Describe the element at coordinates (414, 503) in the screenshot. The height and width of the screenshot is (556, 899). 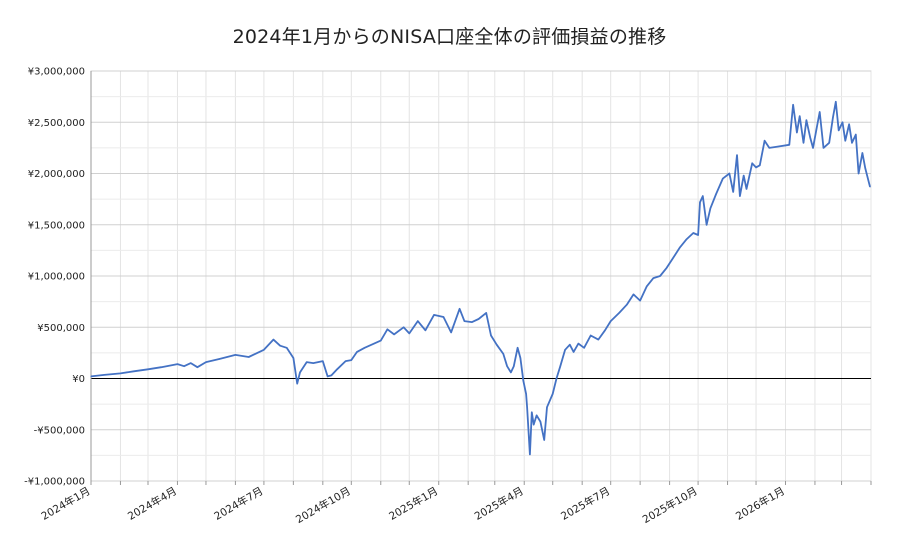
I see `x-tick-label: 2025年1月` at that location.